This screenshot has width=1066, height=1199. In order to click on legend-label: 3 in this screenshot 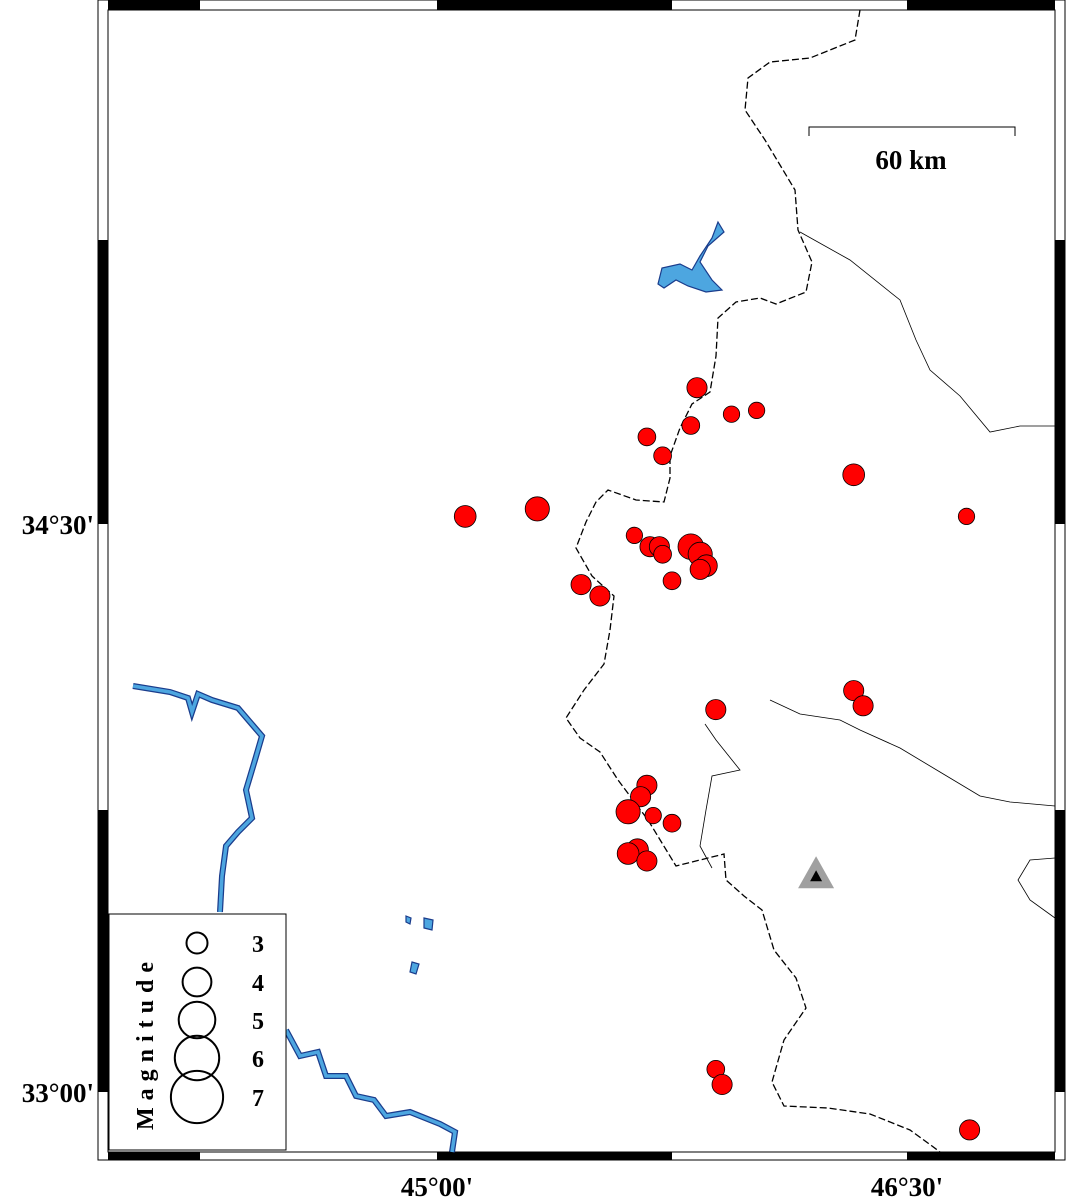, I will do `click(258, 945)`.